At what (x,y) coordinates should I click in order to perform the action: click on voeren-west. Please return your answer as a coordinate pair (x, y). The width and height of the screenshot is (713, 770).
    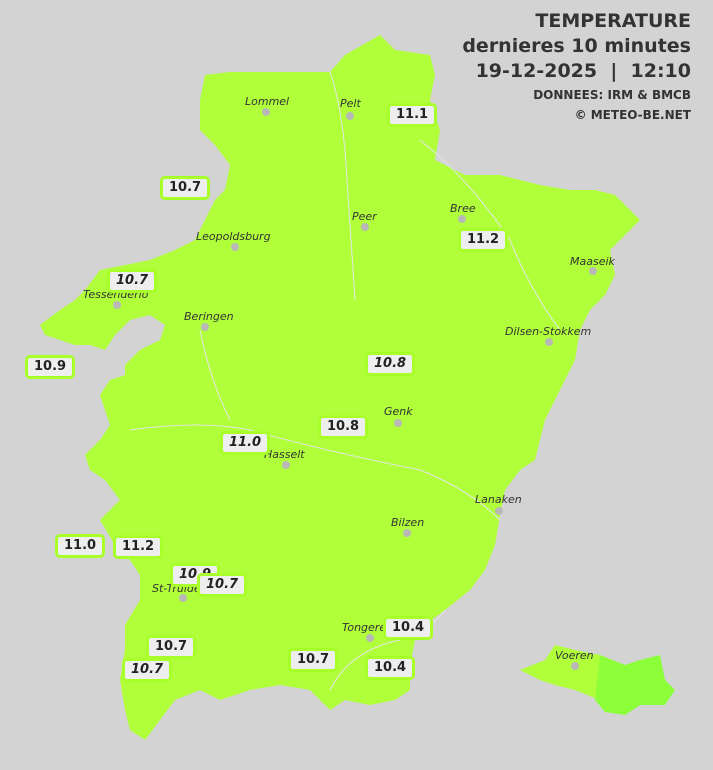
    Looking at the image, I should click on (560, 672).